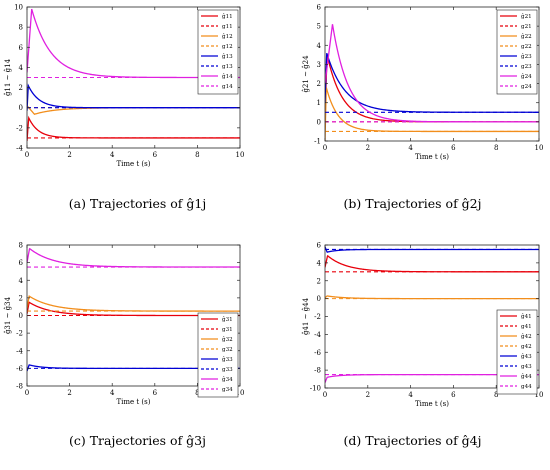 The height and width of the screenshot is (470, 550). Describe the element at coordinates (315, 389) in the screenshot. I see `y-tick-label: -10` at that location.